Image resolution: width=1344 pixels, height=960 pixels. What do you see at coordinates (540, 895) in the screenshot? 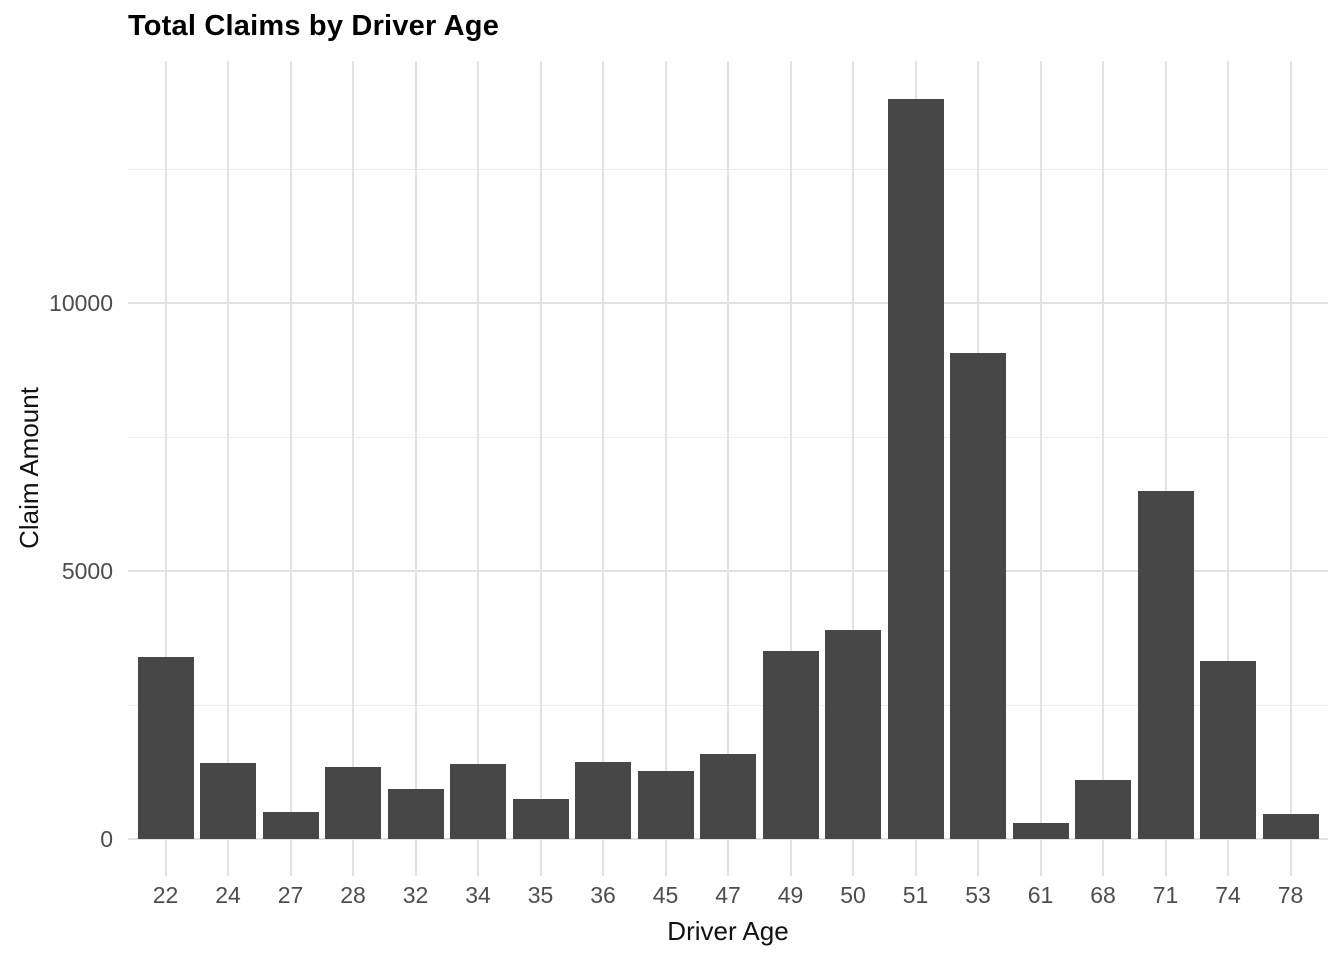
I see `x-tick-label: 35` at bounding box center [540, 895].